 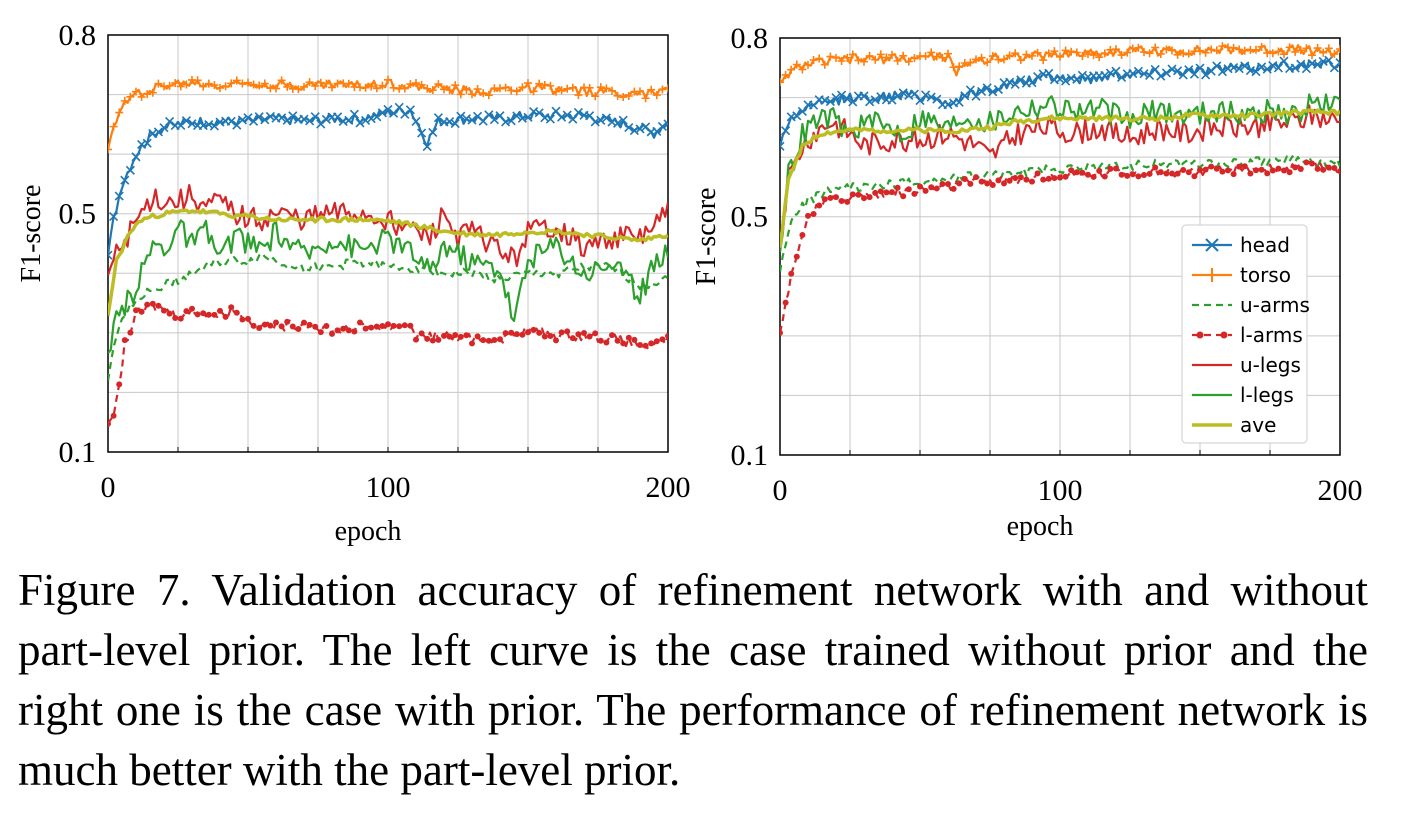 I want to click on series-u-arms, so click(x=1060, y=213).